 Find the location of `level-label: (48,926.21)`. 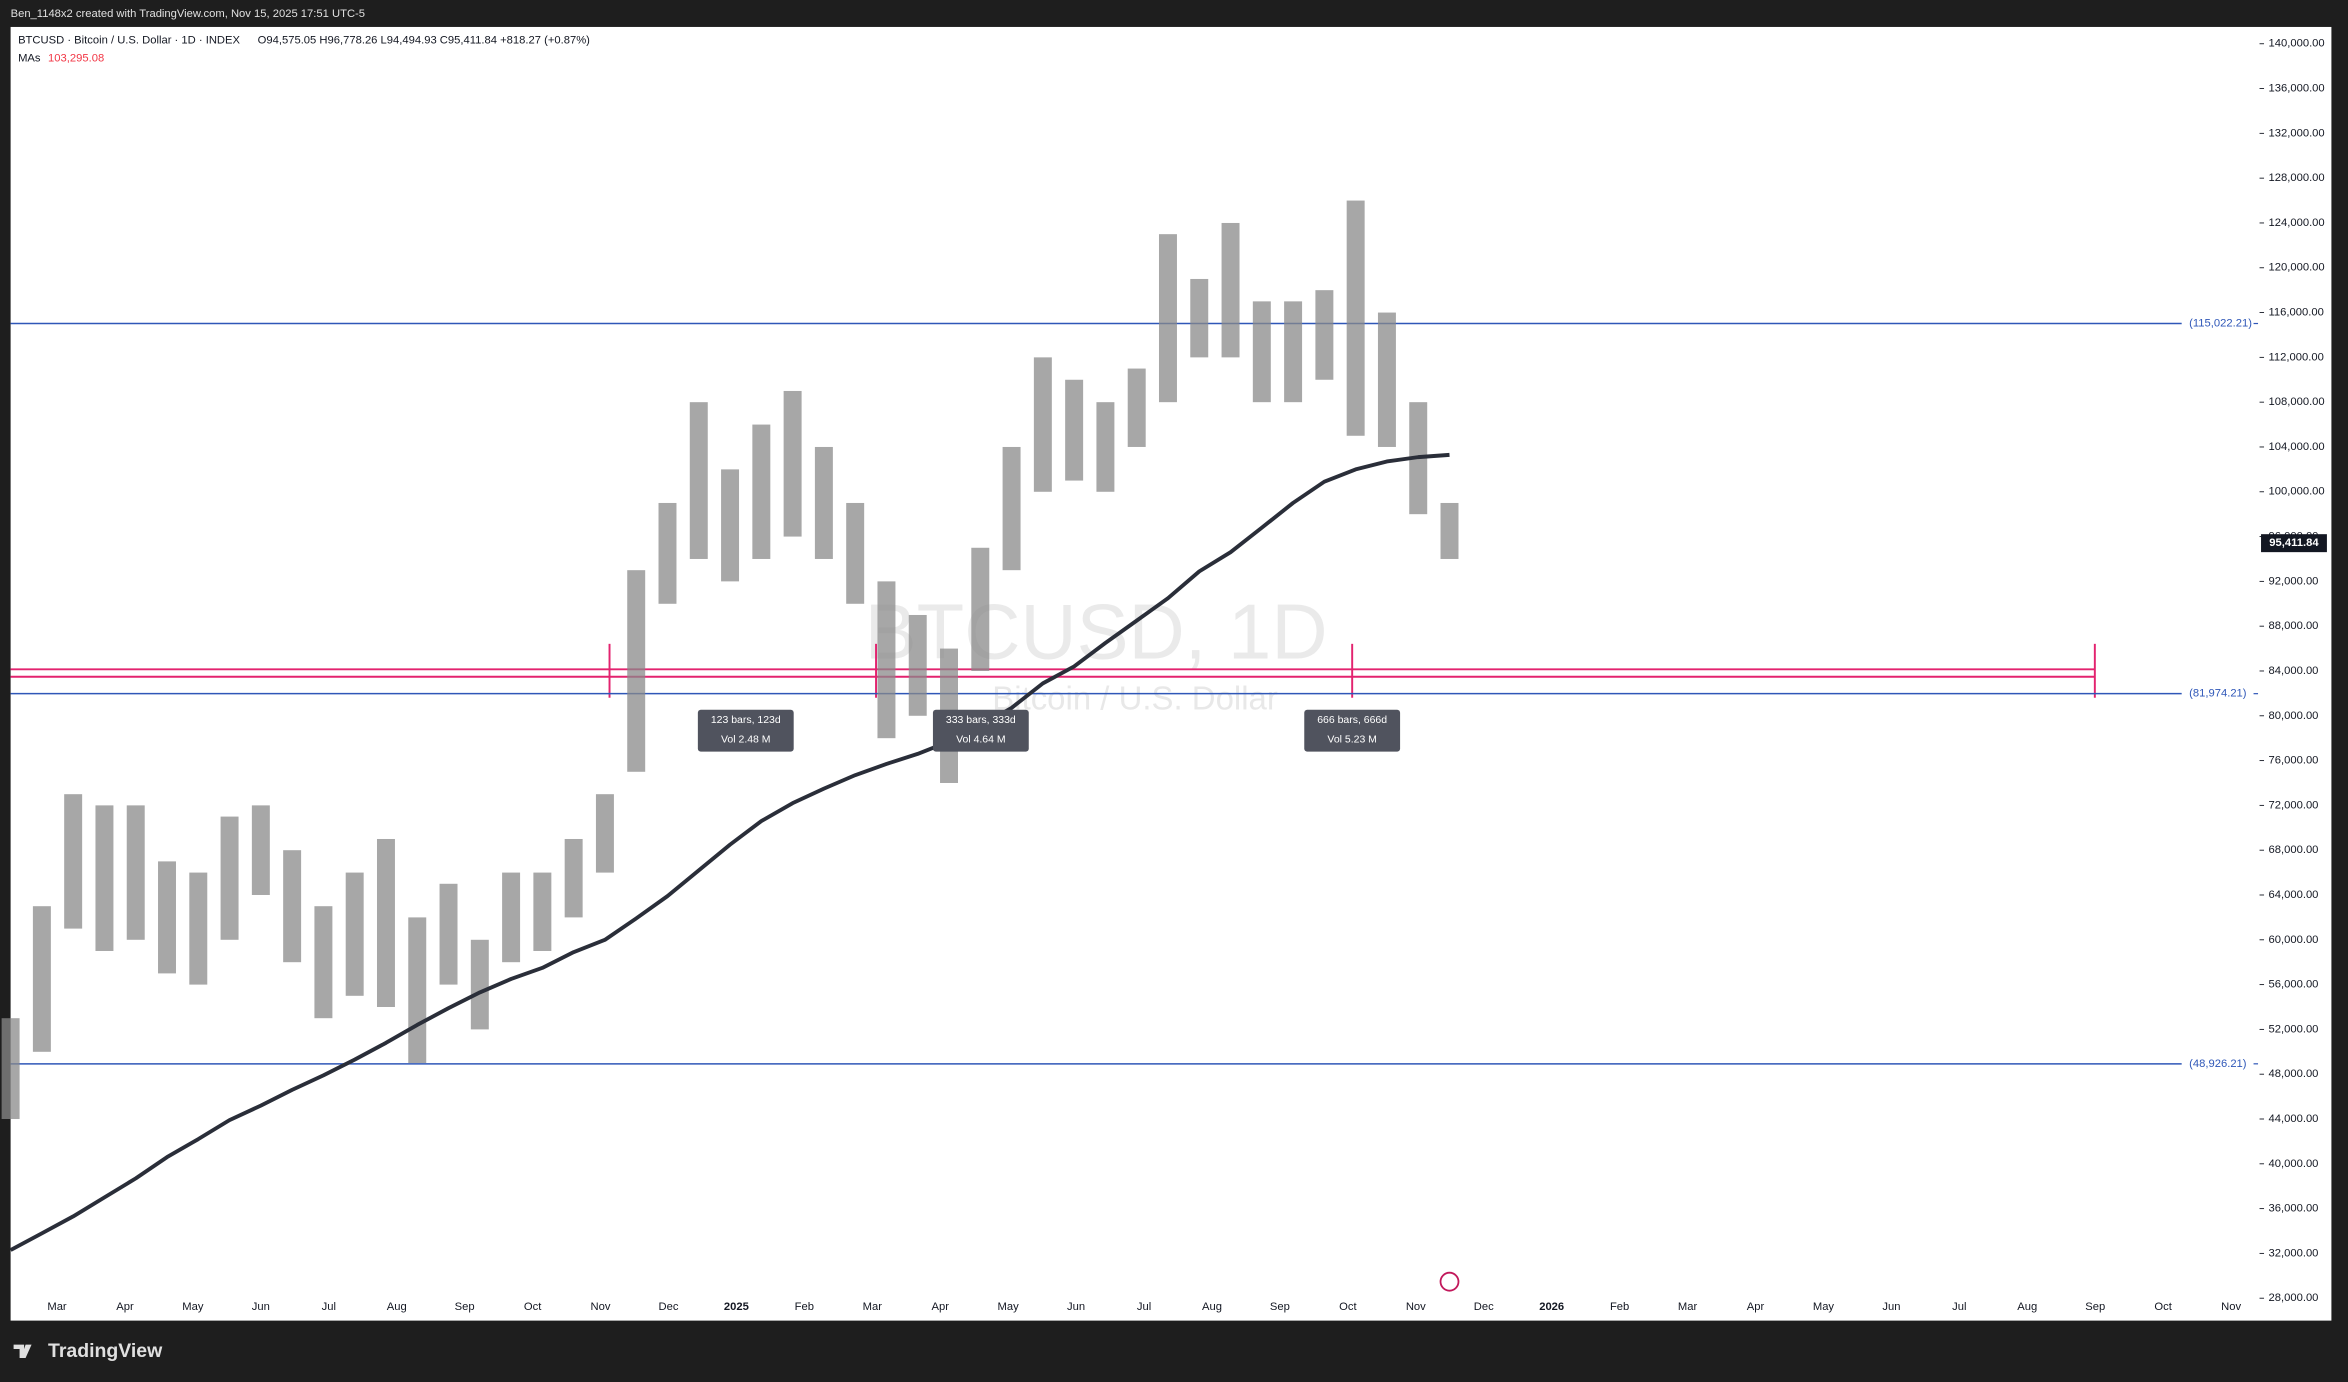

level-label: (48,926.21) is located at coordinates (2218, 1064).